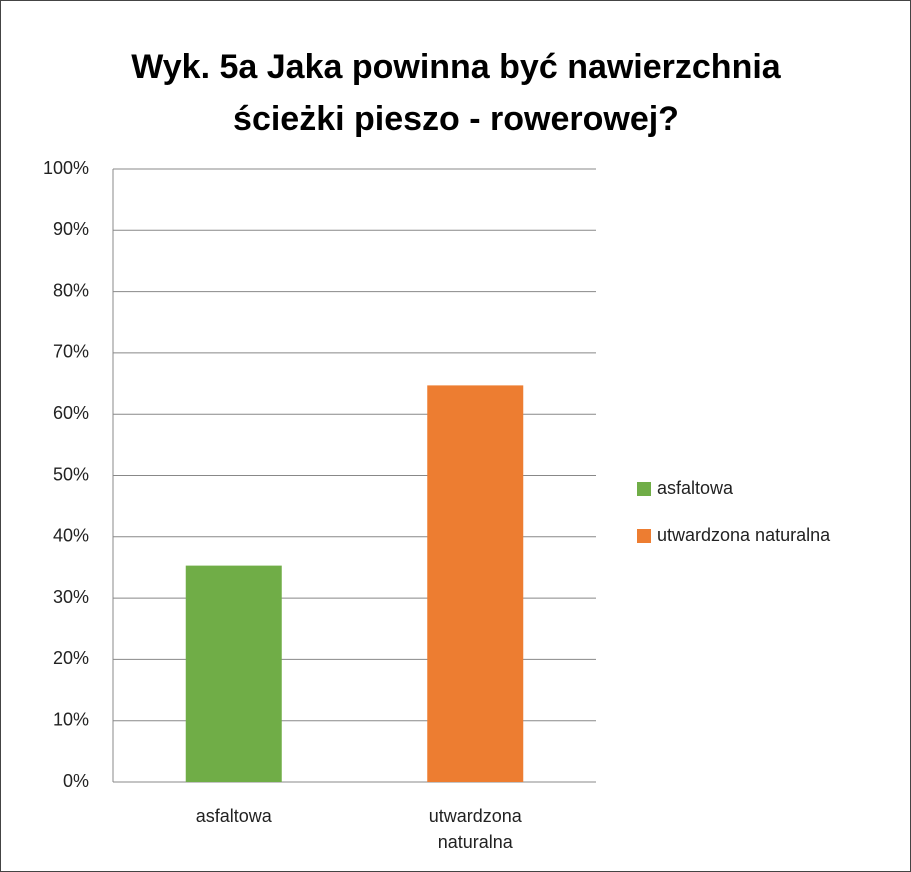 The width and height of the screenshot is (911, 872). Describe the element at coordinates (71, 658) in the screenshot. I see `y-tick-label: 20%` at that location.